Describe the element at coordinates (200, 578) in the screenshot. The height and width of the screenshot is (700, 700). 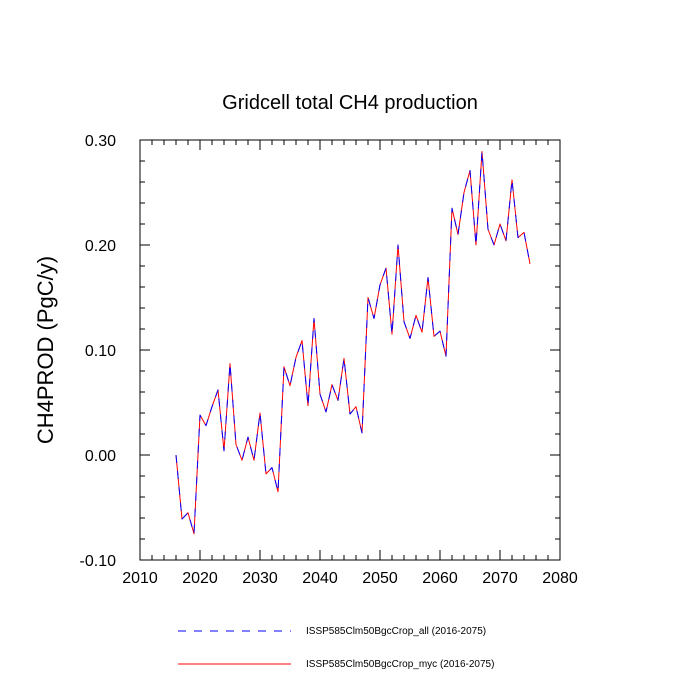
I see `x-tick-label: 2020` at that location.